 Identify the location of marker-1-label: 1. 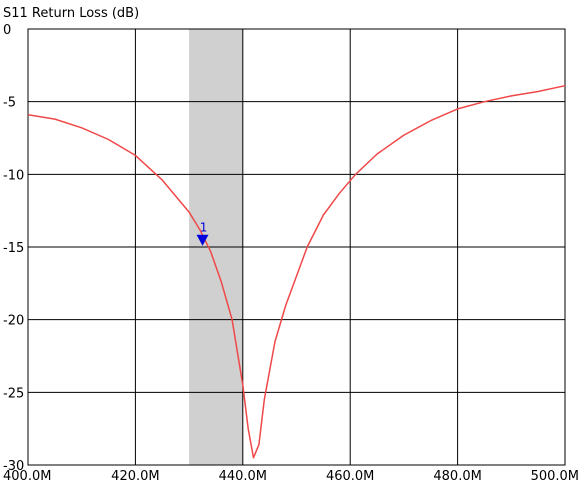
(204, 228).